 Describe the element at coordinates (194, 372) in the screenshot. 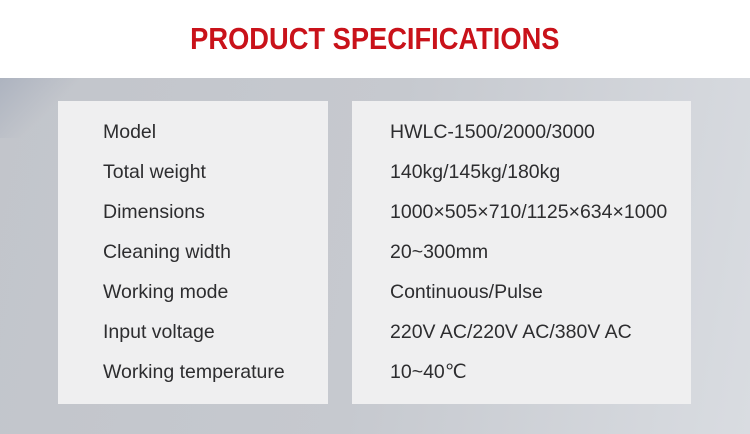

I see `spec-label: Working temperature` at that location.